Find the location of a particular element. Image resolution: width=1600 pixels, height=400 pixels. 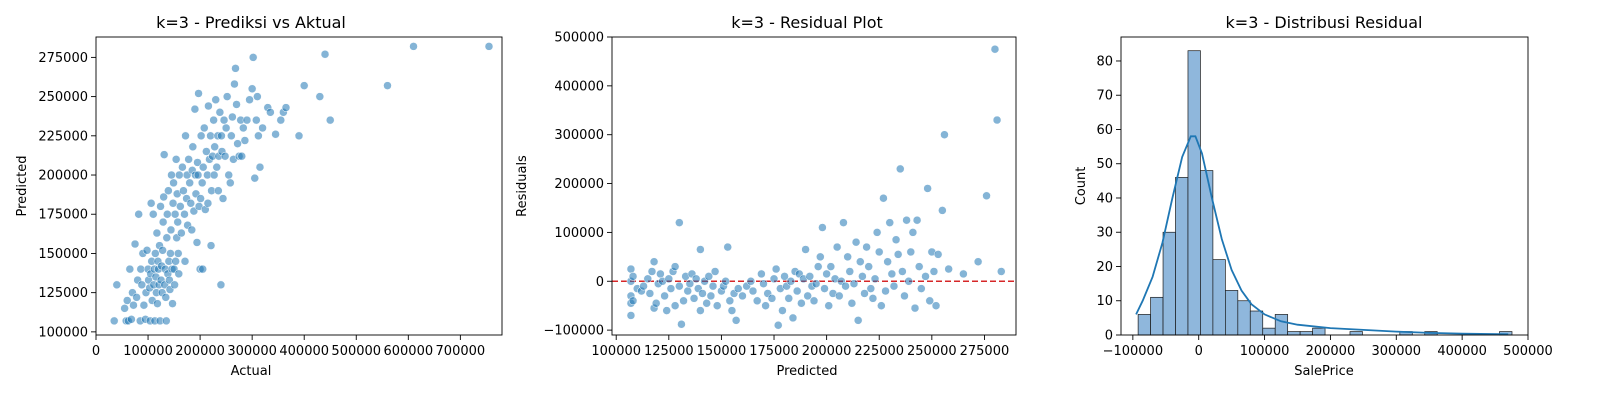

x-tick-label: 125000 is located at coordinates (669, 351).